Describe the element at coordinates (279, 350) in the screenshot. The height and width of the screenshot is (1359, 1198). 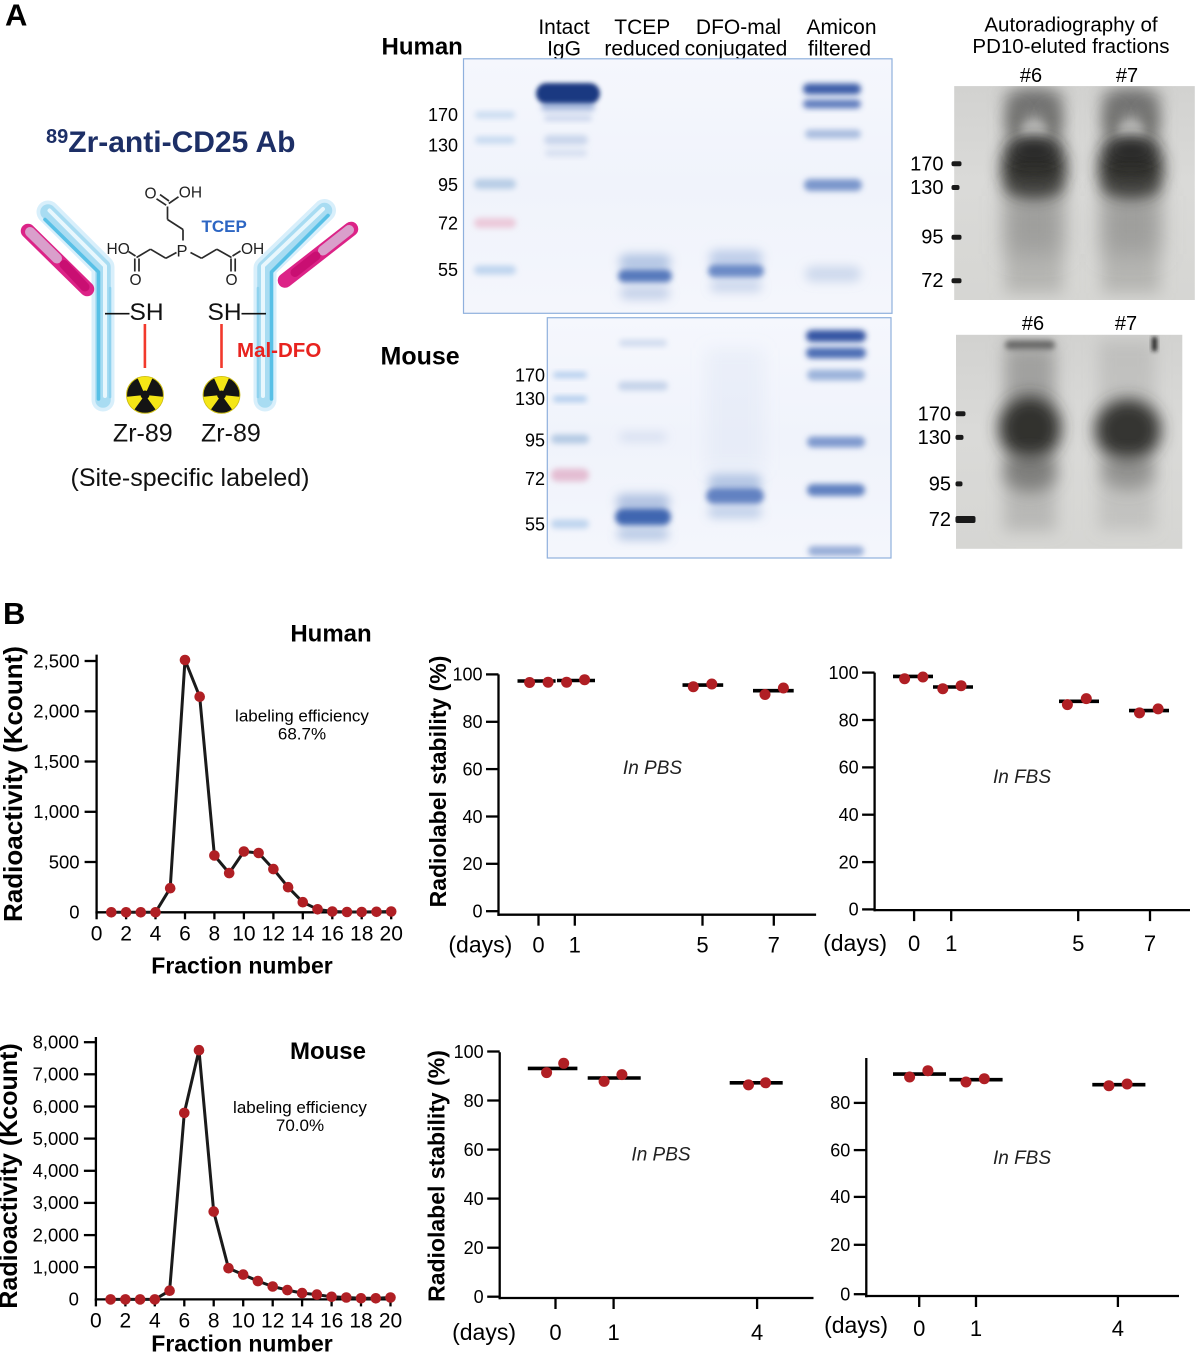
I see `svg-text: Mal-DFO` at that location.